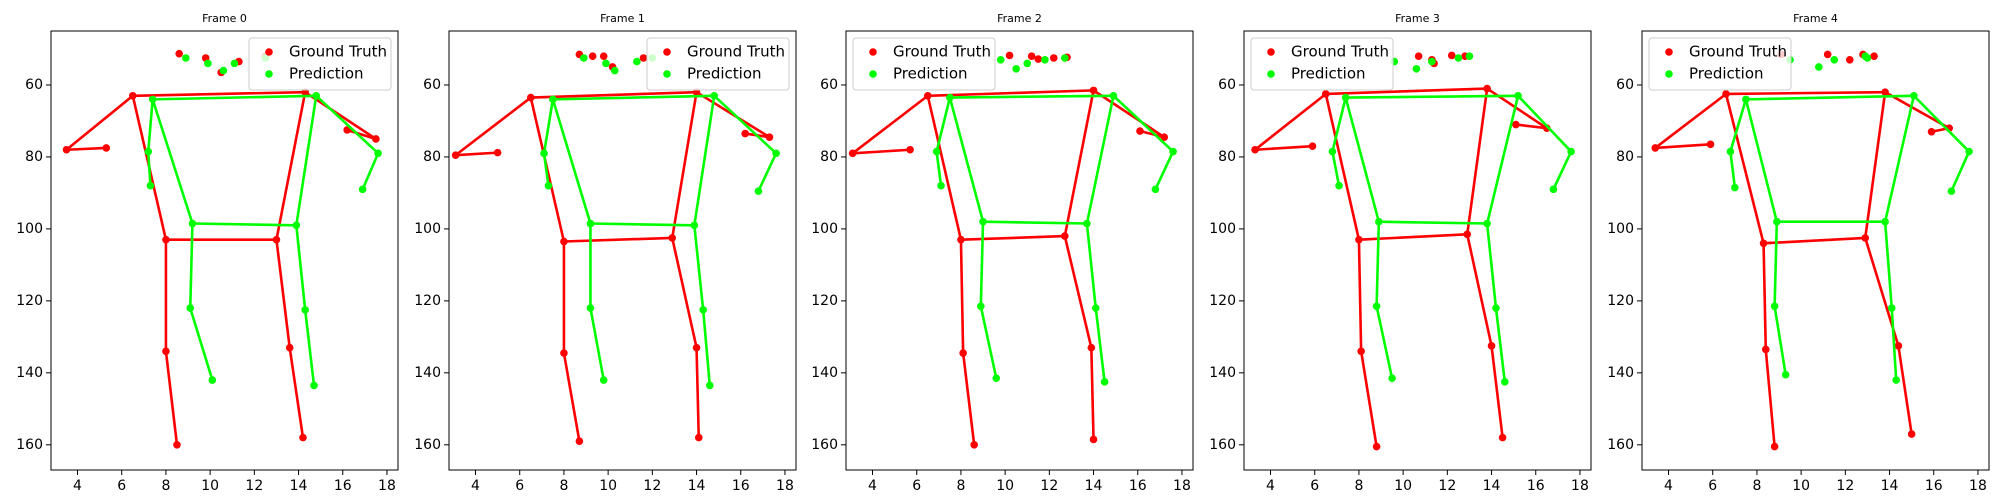 The width and height of the screenshot is (2000, 500). What do you see at coordinates (1270, 486) in the screenshot?
I see `x-tick-label: 4` at bounding box center [1270, 486].